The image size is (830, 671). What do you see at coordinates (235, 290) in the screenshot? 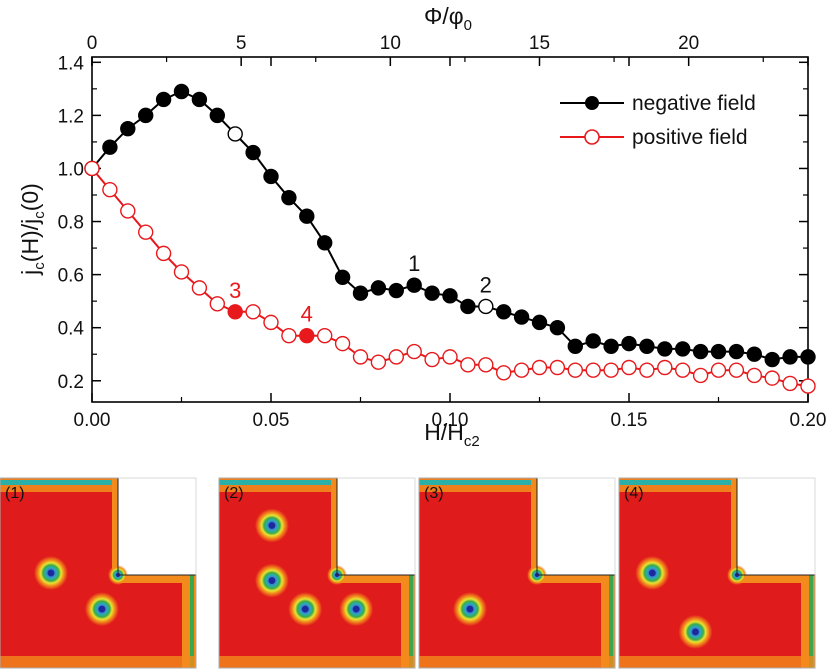
I see `point-annotation: 3` at bounding box center [235, 290].